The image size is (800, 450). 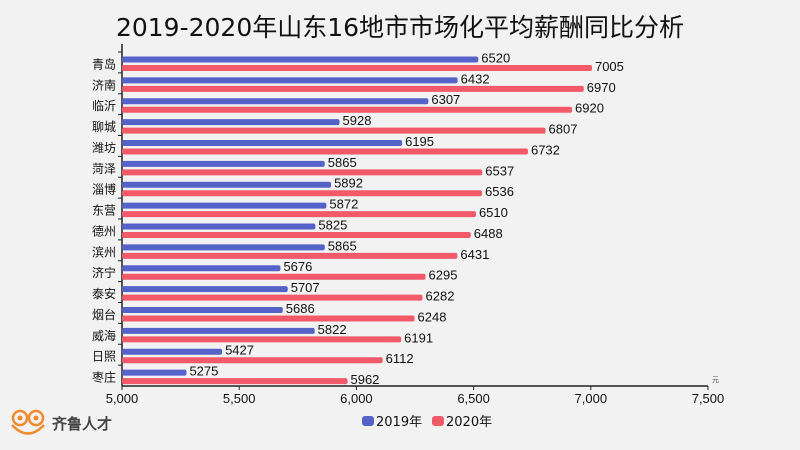 What do you see at coordinates (357, 120) in the screenshot?
I see `data-label: 5928` at bounding box center [357, 120].